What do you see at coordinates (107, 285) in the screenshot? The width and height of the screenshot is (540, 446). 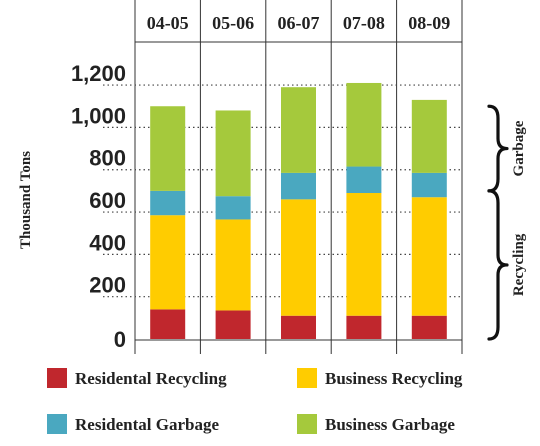 I see `y-tick-label: 200` at bounding box center [107, 285].